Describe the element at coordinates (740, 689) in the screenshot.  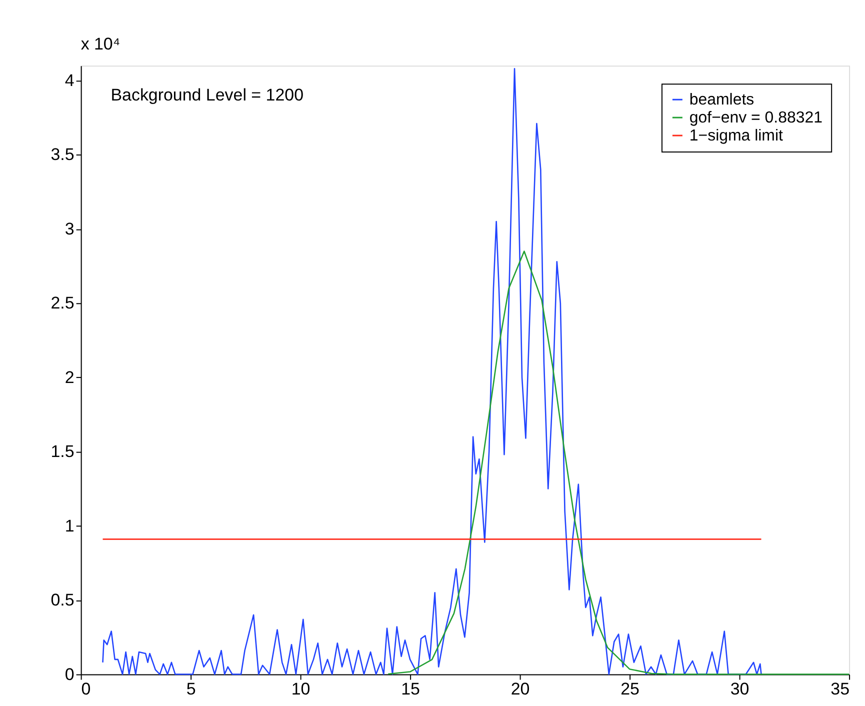
I see `x-tick-label: 30` at that location.